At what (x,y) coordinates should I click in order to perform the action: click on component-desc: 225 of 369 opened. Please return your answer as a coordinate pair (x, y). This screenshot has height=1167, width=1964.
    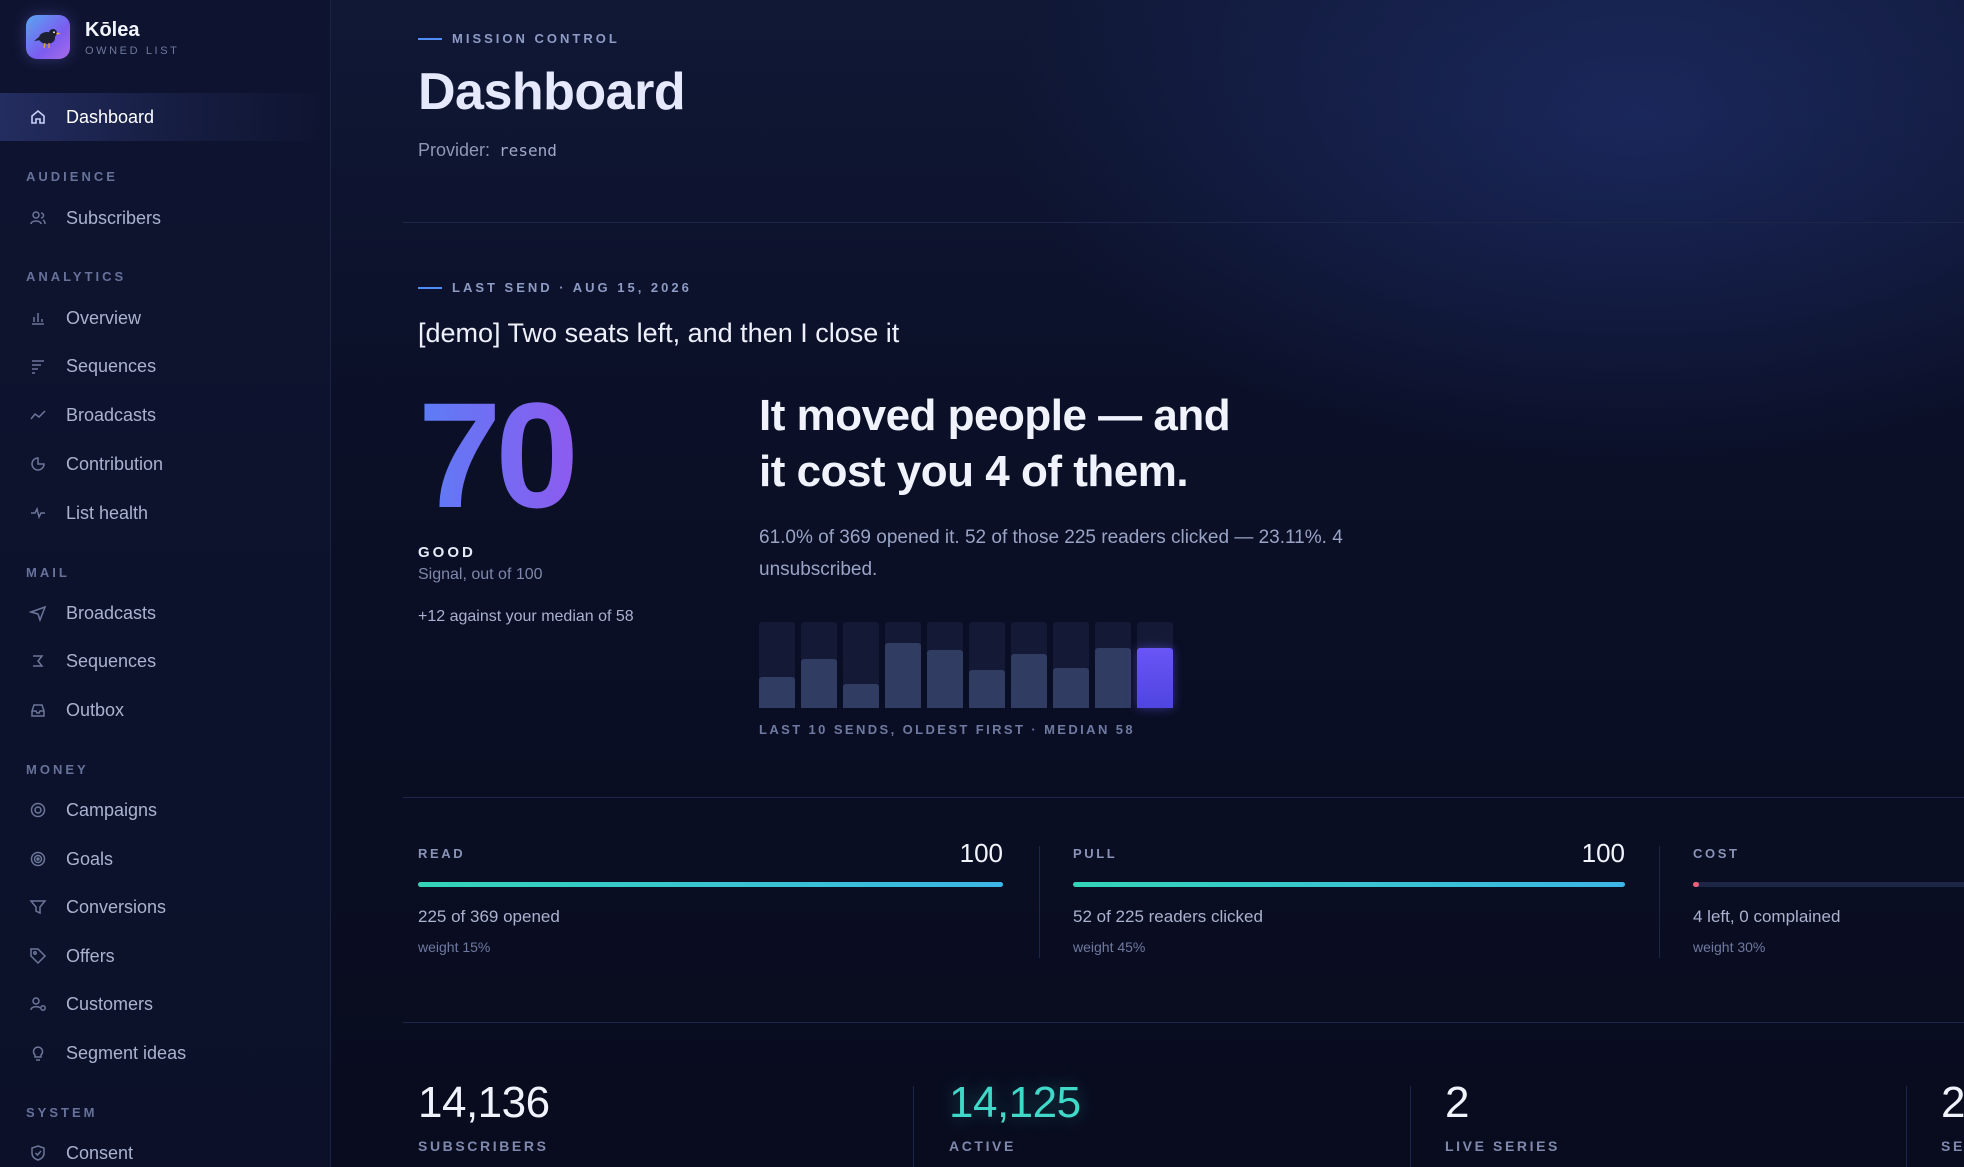
    Looking at the image, I should click on (489, 916).